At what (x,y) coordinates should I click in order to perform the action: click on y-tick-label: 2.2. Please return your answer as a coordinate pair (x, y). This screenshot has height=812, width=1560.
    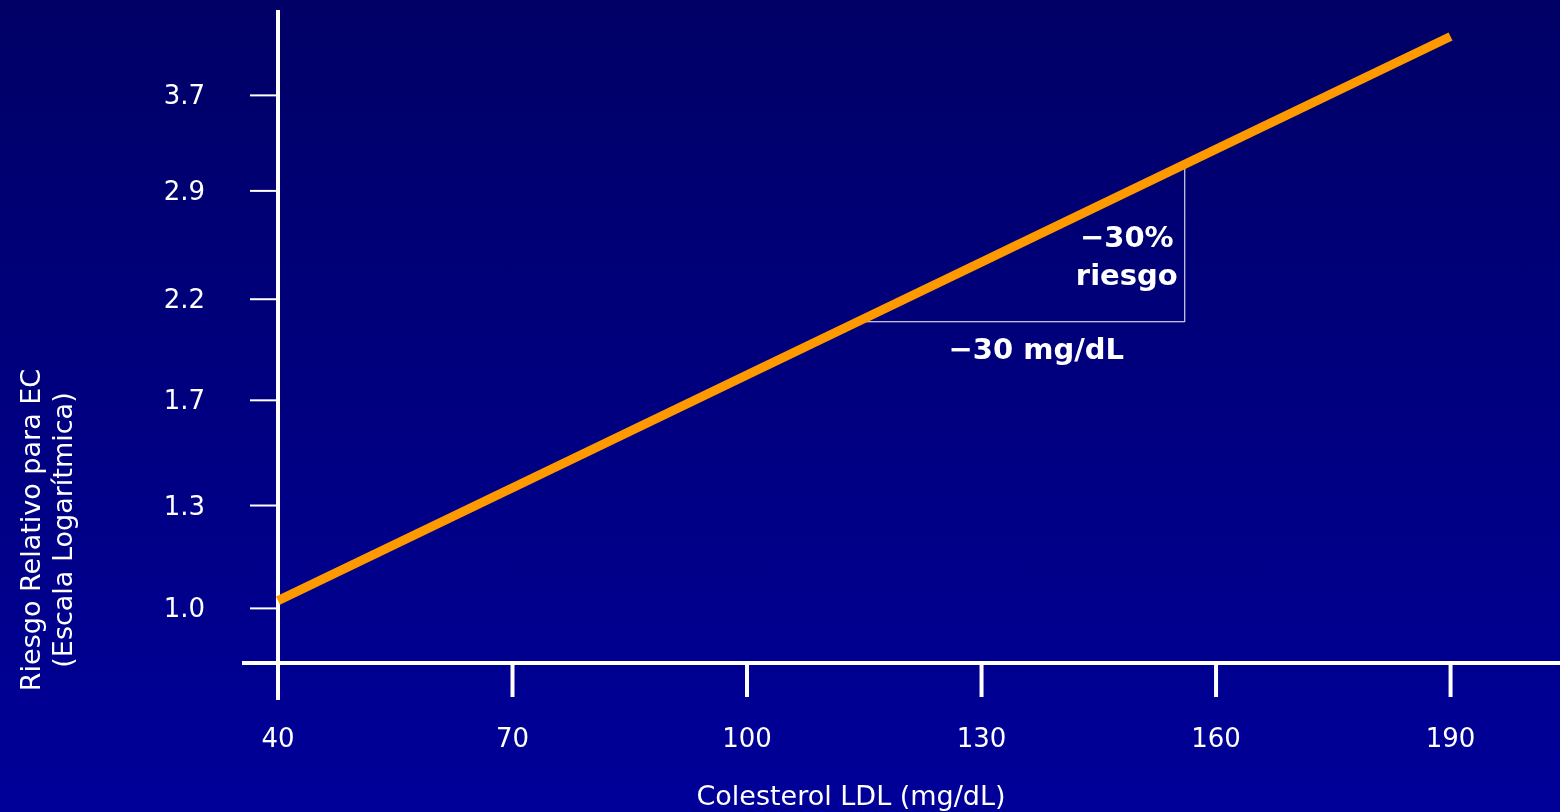
    Looking at the image, I should click on (184, 299).